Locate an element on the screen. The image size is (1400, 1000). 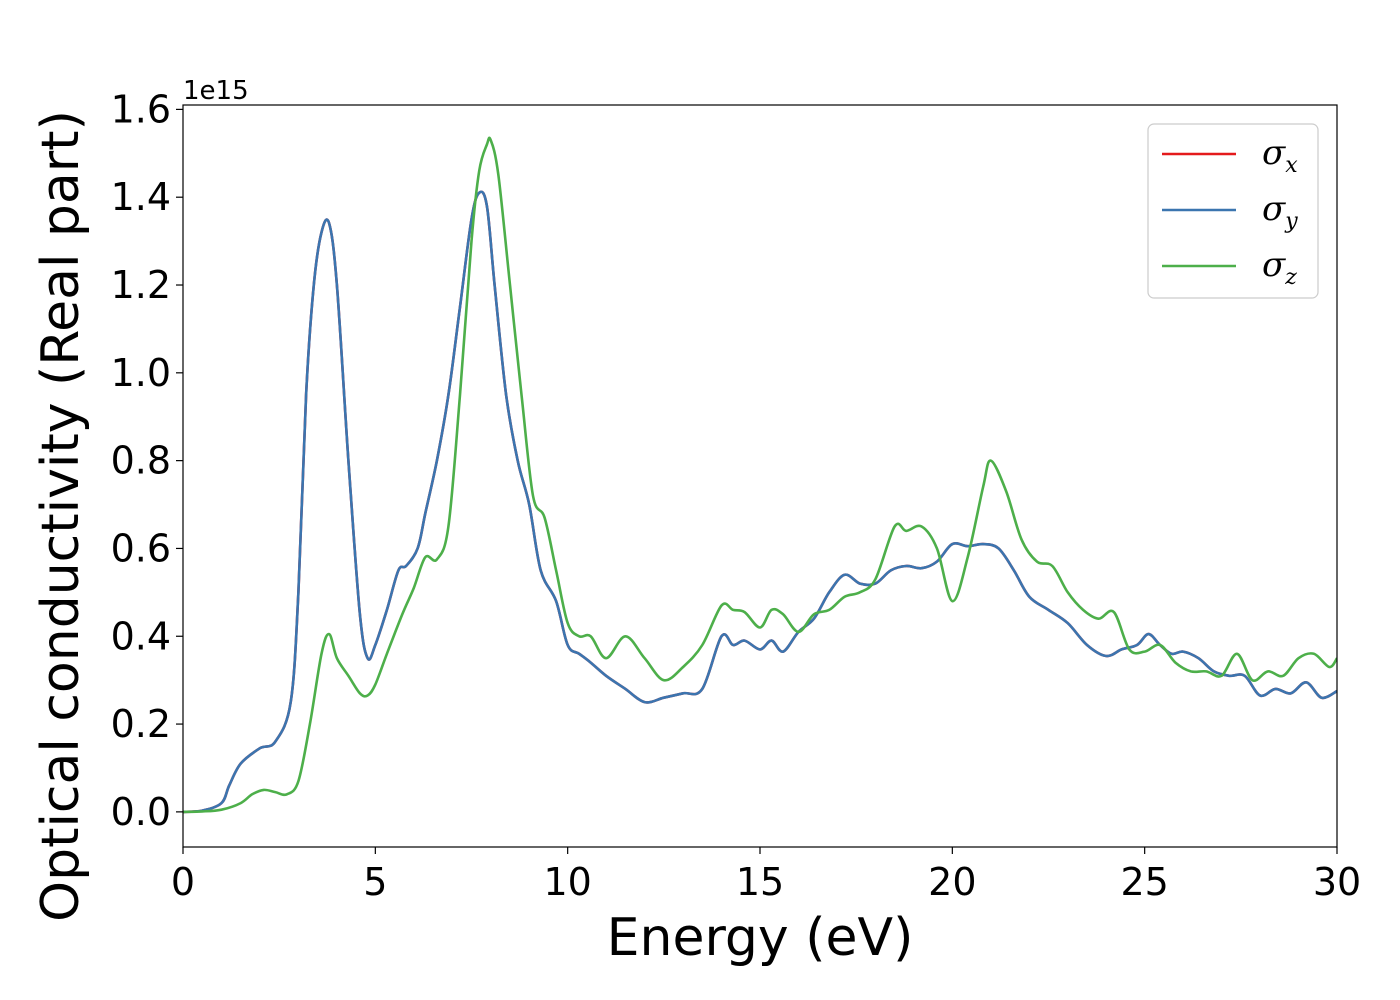
x-tick-label: 30 is located at coordinates (1337, 882).